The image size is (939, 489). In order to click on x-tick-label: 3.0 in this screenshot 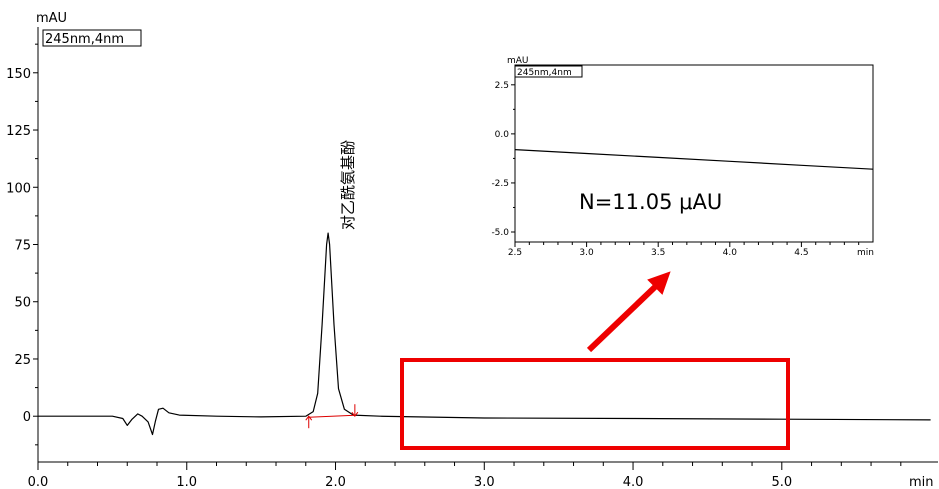, I will do `click(484, 482)`.